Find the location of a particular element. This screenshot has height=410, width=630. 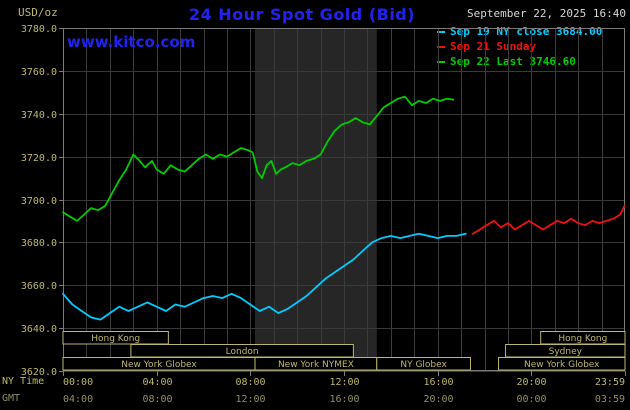

legend-item-sep21: Sep 21 Sunday is located at coordinates (532, 46).